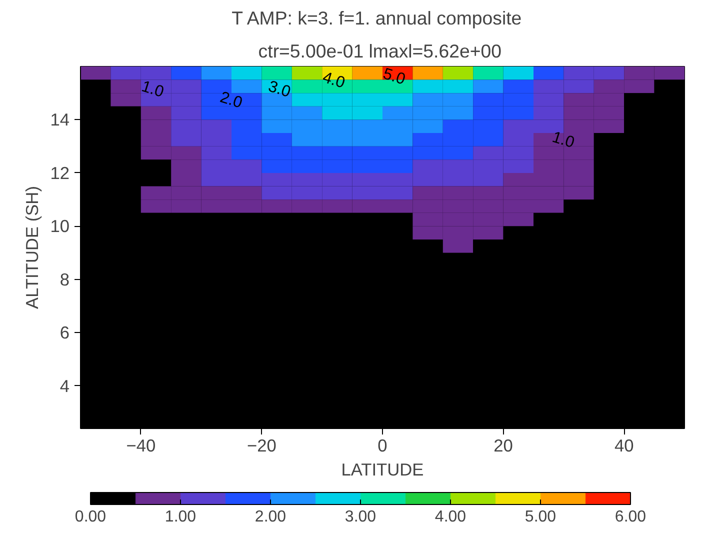 The width and height of the screenshot is (704, 534). What do you see at coordinates (360, 517) in the screenshot?
I see `color-bar-label: 3.00` at bounding box center [360, 517].